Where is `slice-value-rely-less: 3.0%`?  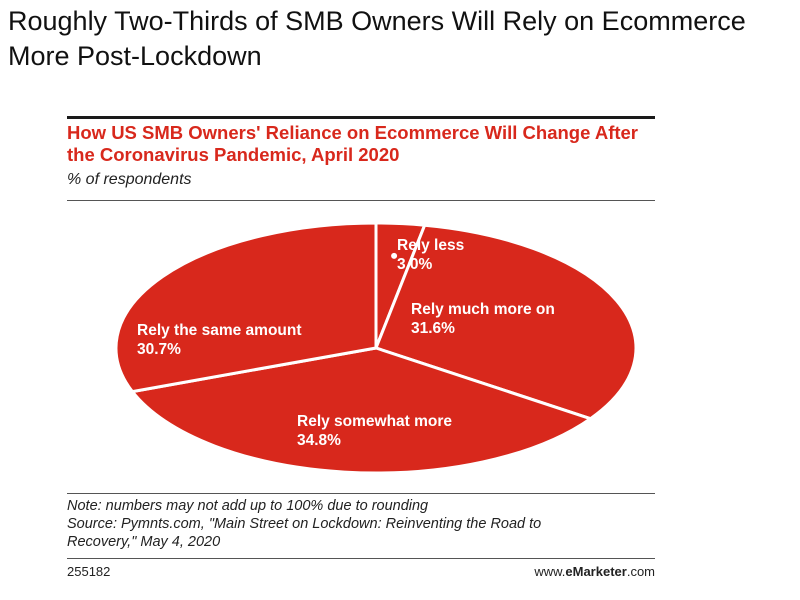 slice-value-rely-less: 3.0% is located at coordinates (415, 264).